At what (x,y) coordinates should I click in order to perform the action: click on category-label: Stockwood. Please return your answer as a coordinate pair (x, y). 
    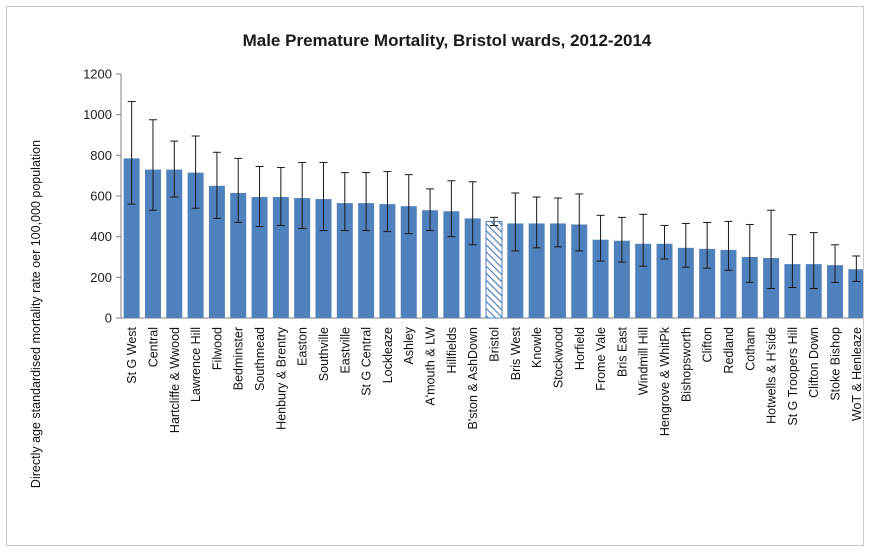
    Looking at the image, I should click on (558, 357).